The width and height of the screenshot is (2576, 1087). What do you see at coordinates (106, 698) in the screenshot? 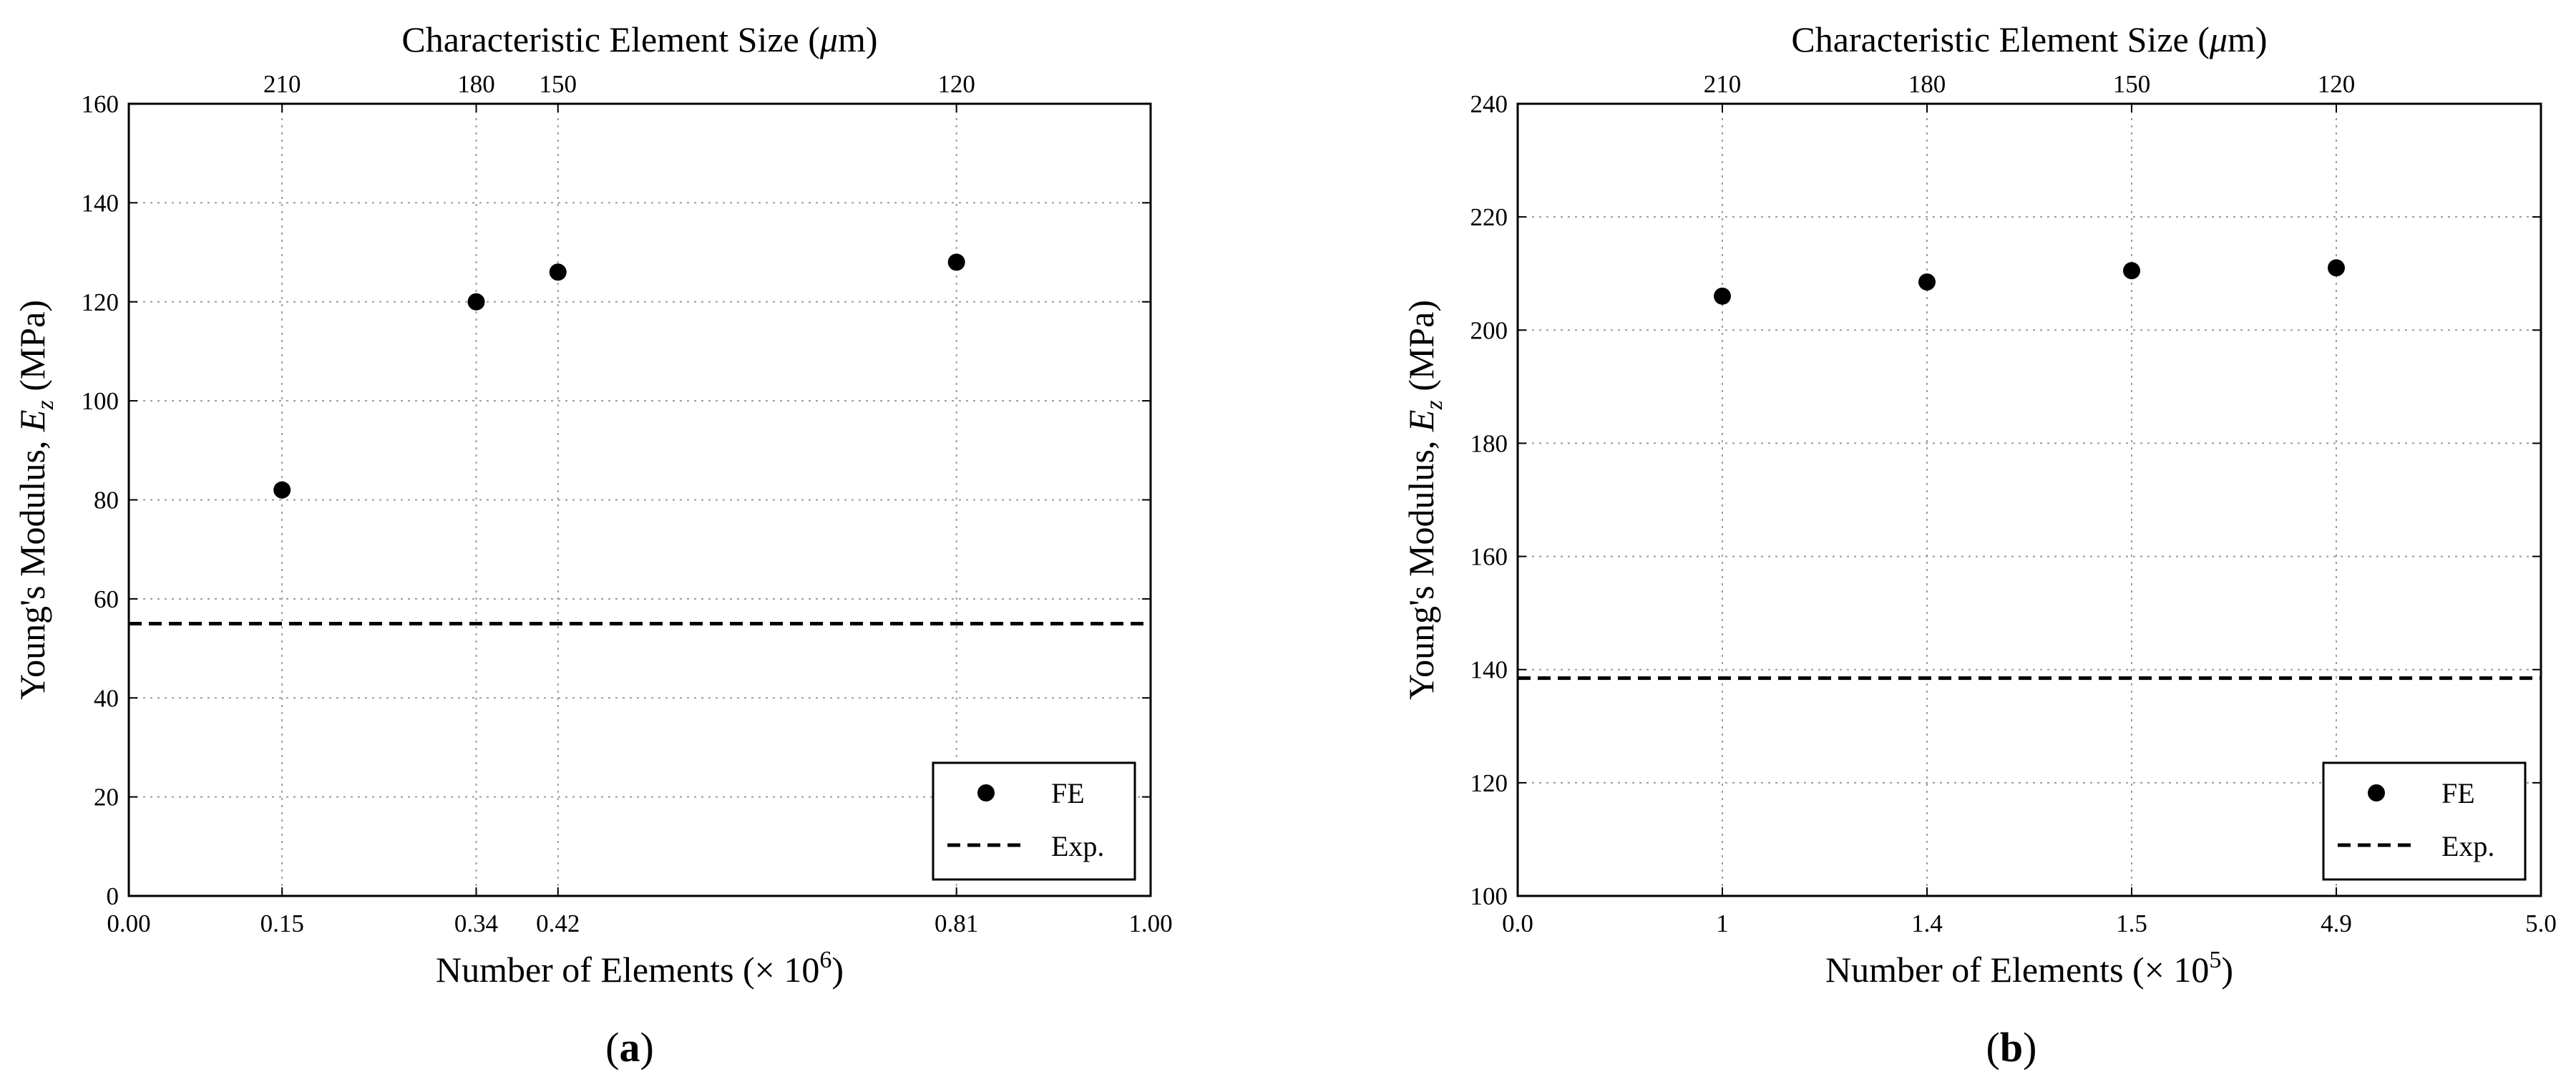
I see `y-tick-label: 40` at bounding box center [106, 698].